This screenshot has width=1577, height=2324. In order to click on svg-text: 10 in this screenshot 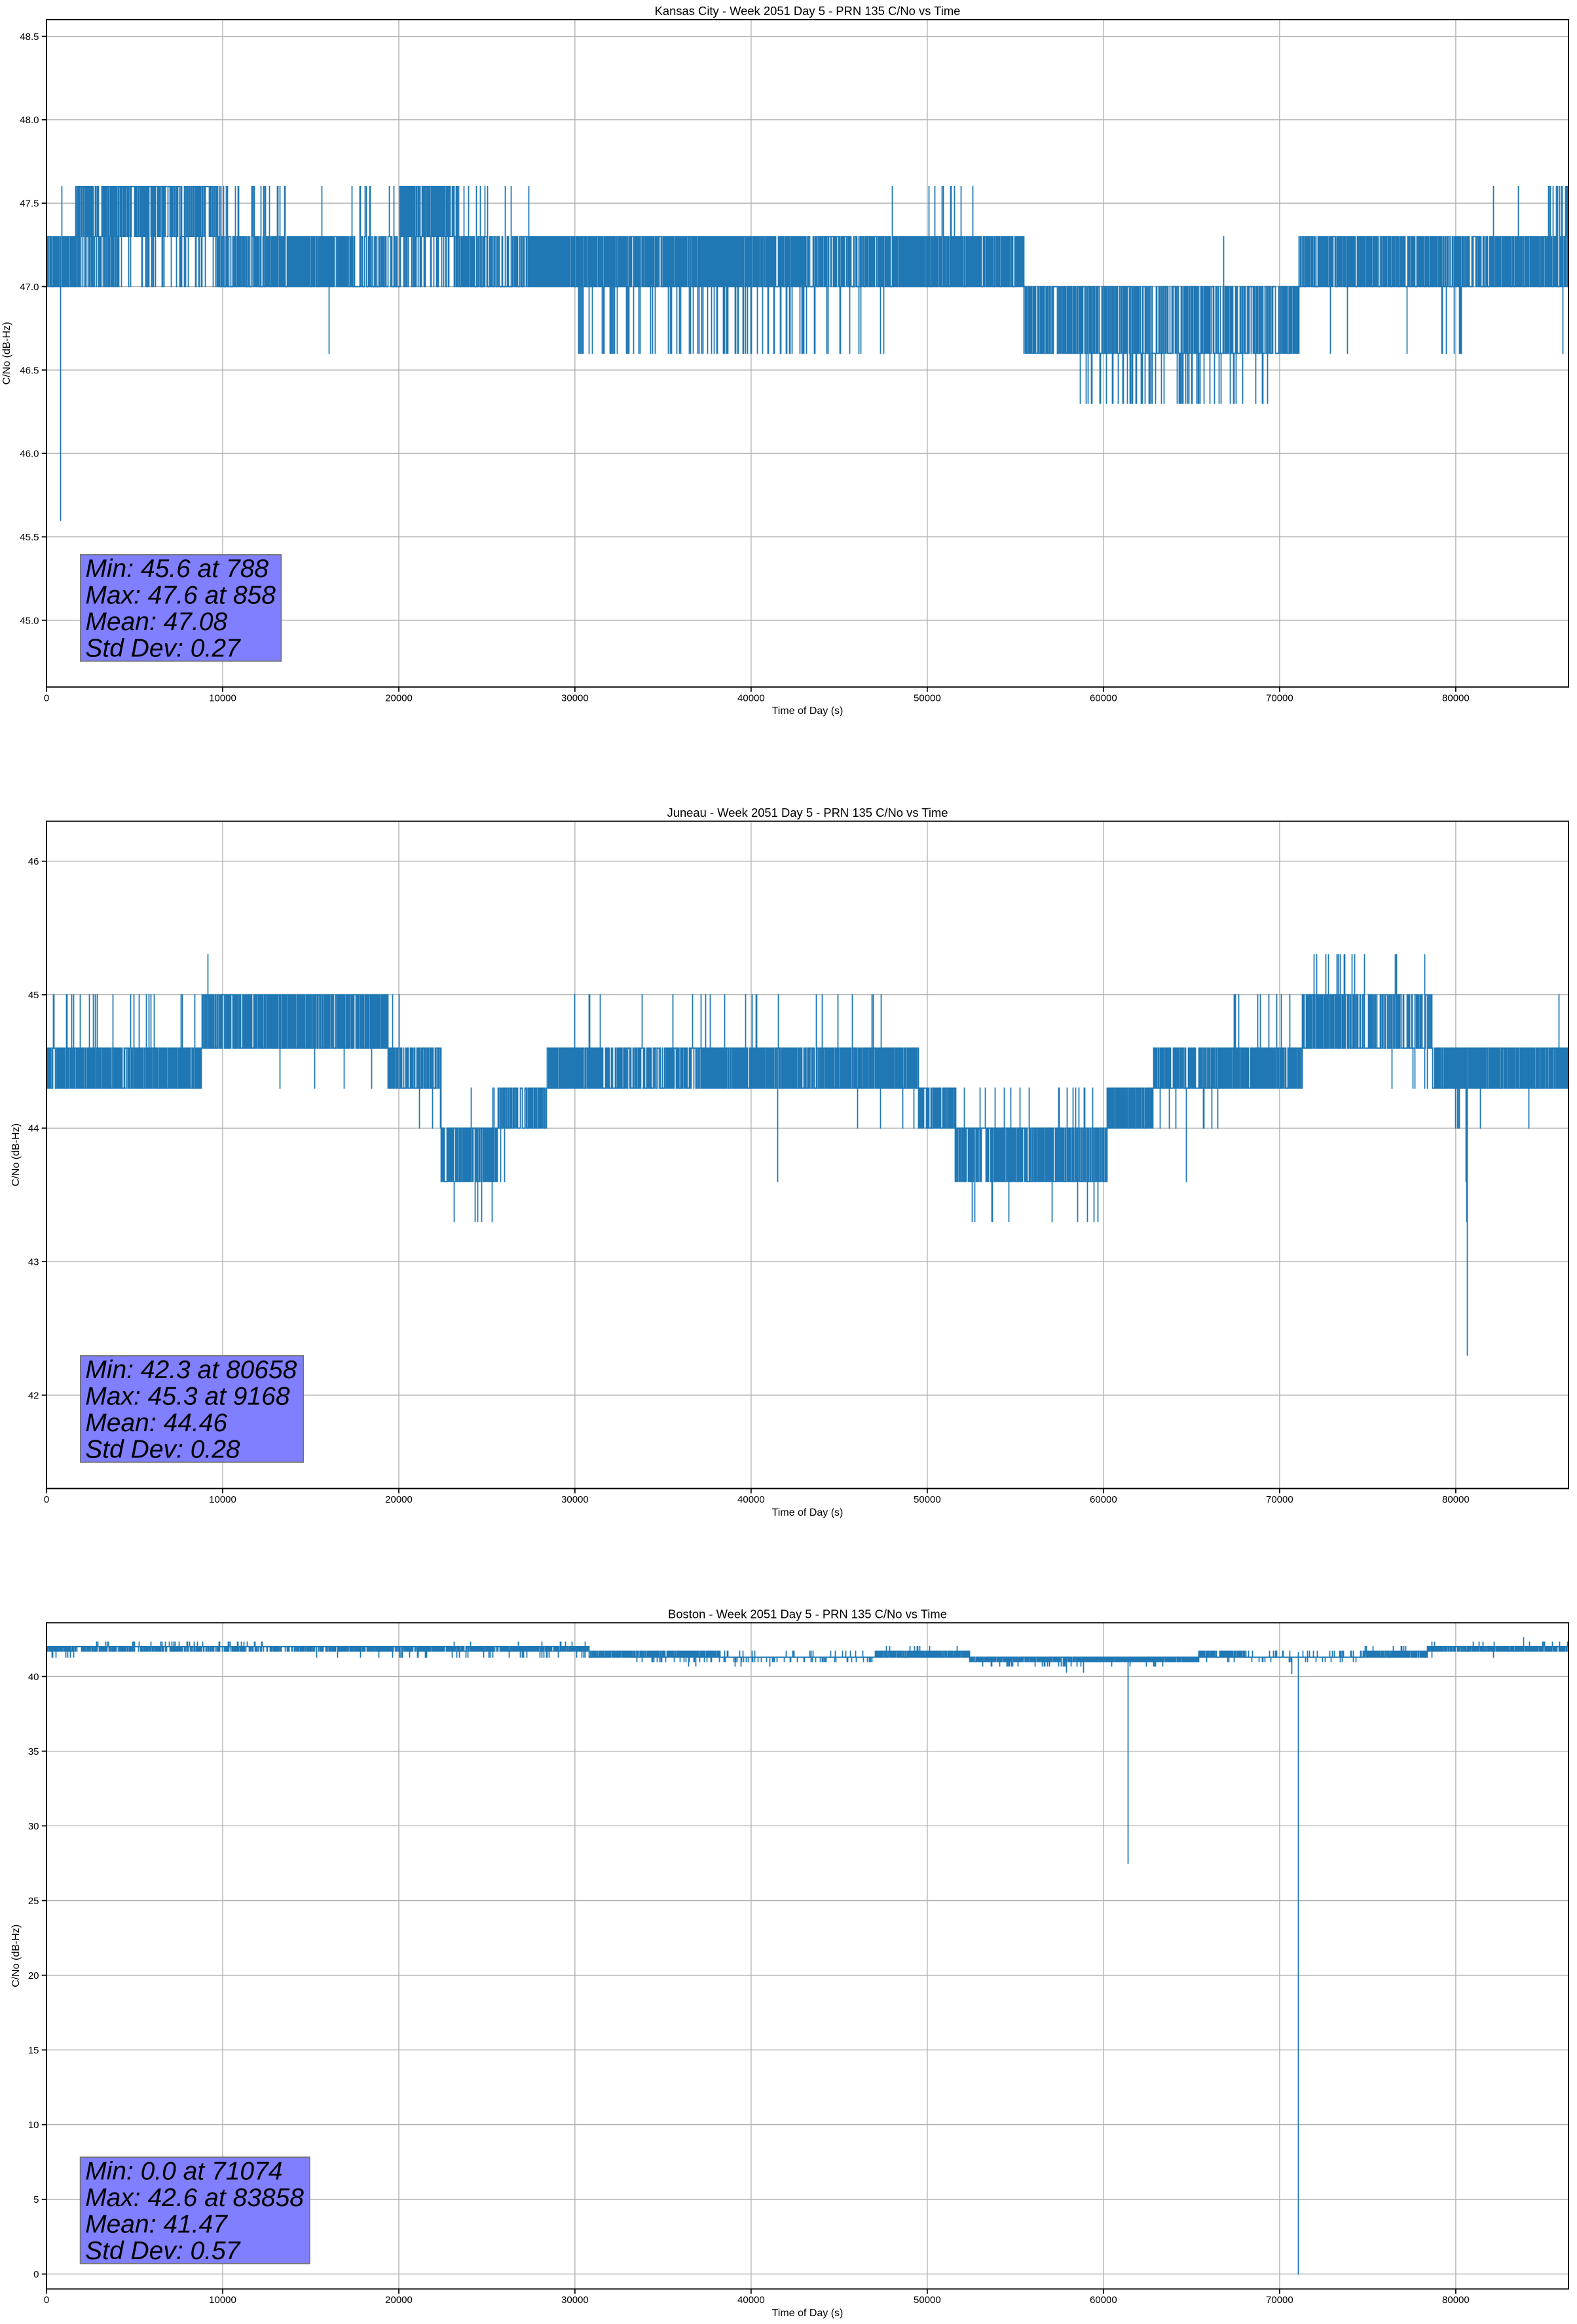, I will do `click(33, 2125)`.